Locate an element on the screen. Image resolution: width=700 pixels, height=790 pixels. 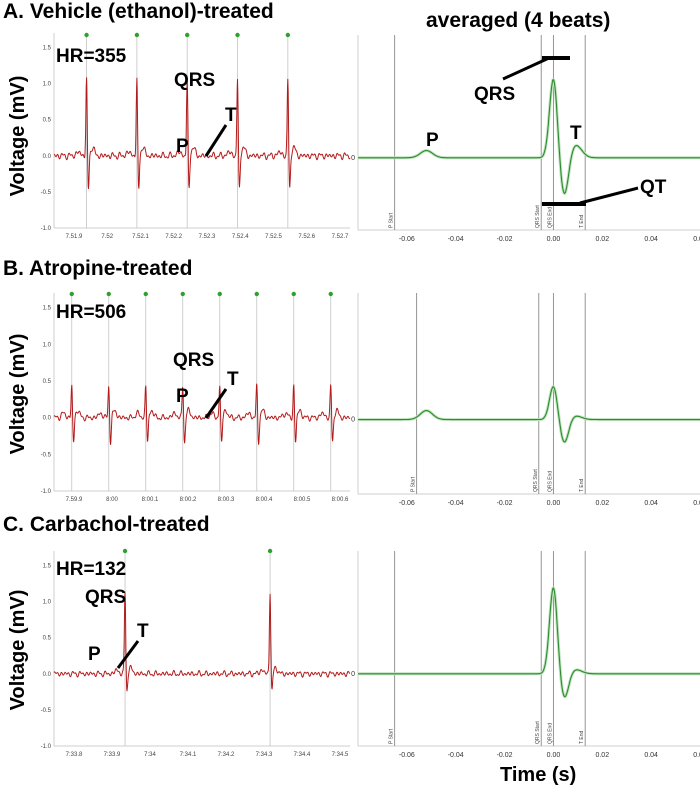
qrs-label-b: QRS is located at coordinates (193, 360).